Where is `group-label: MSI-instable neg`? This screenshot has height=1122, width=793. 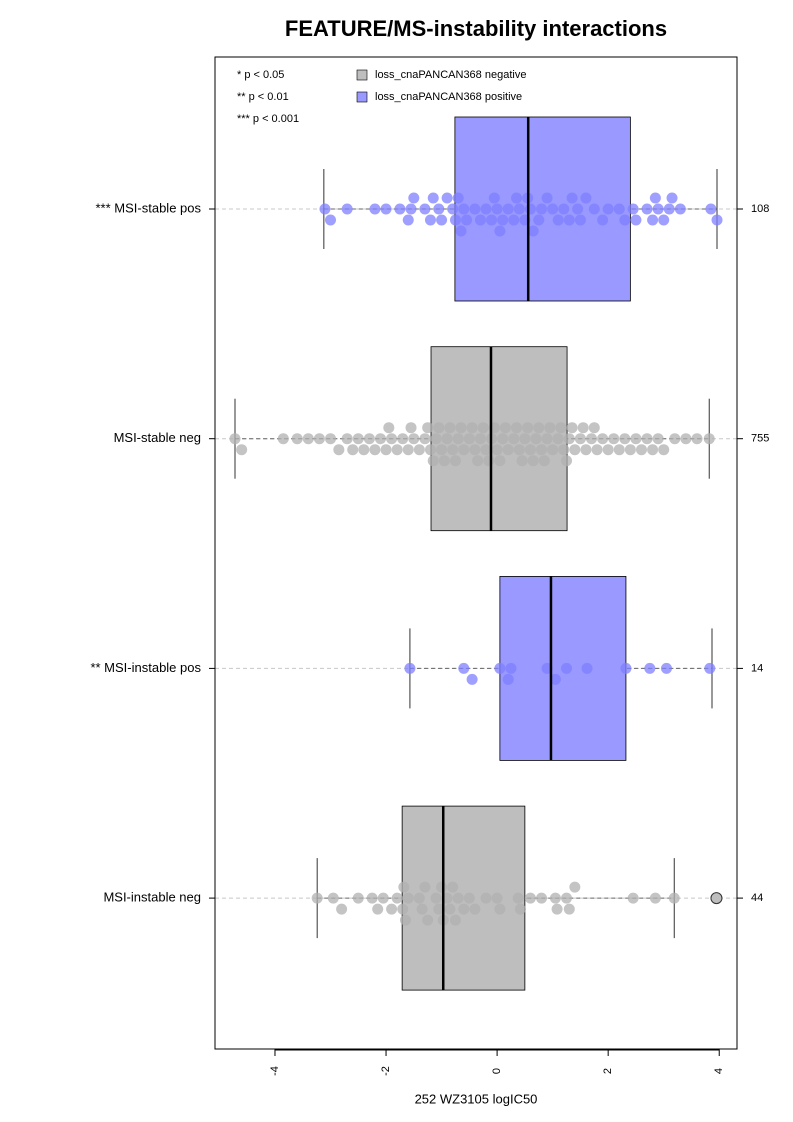
group-label: MSI-instable neg is located at coordinates (152, 897).